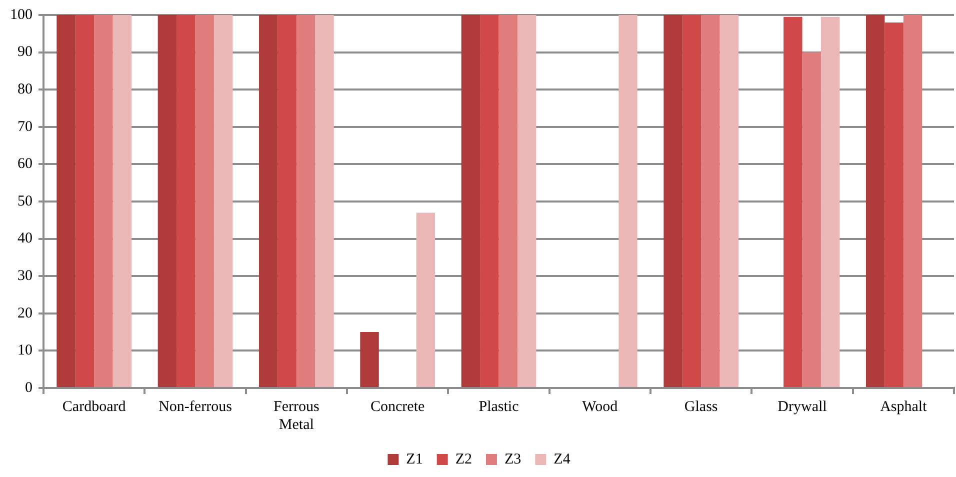 This screenshot has width=956, height=477. Describe the element at coordinates (25, 238) in the screenshot. I see `y-tick-label: 40` at that location.